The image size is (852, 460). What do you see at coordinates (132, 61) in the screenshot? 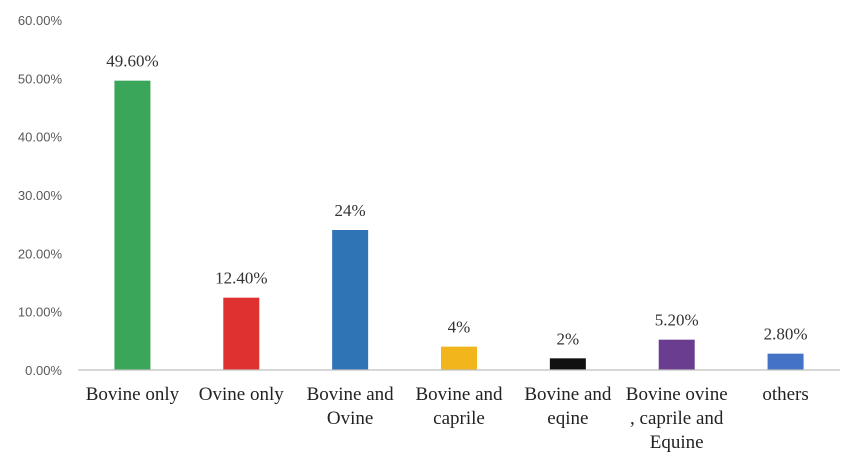
I see `data-label: 49.60%` at bounding box center [132, 61].